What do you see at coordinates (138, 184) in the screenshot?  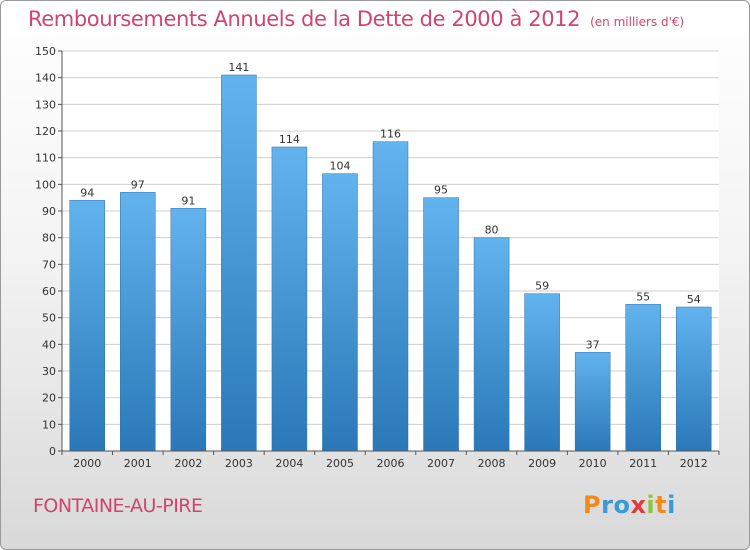 I see `data-label: 97` at bounding box center [138, 184].